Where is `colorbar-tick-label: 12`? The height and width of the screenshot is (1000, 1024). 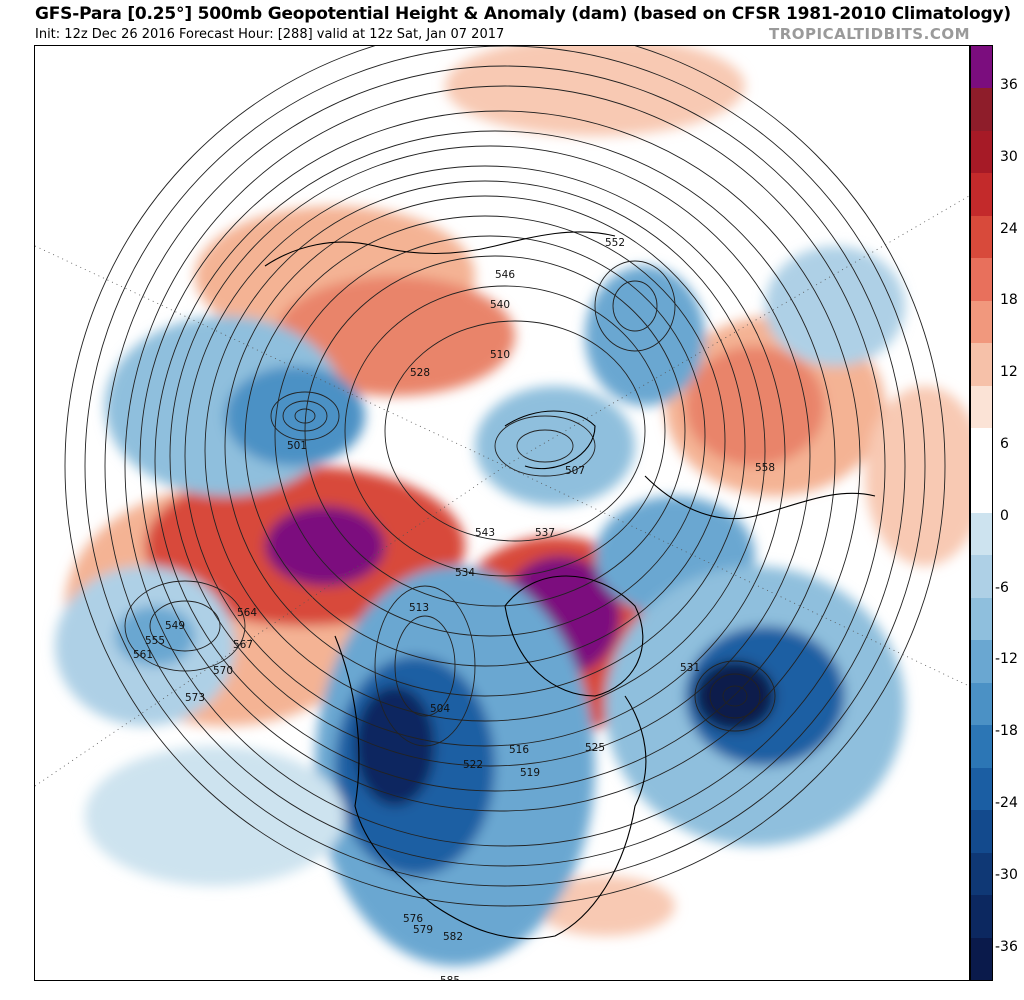 colorbar-tick-label: 12 is located at coordinates (1009, 372).